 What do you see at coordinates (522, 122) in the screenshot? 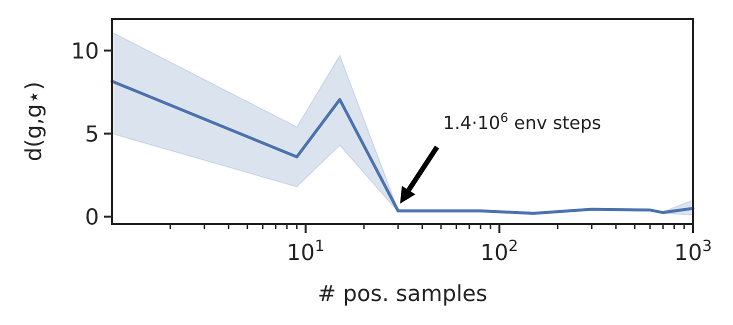
I see `annotation: 1.4·10$^{6}$ env steps` at bounding box center [522, 122].